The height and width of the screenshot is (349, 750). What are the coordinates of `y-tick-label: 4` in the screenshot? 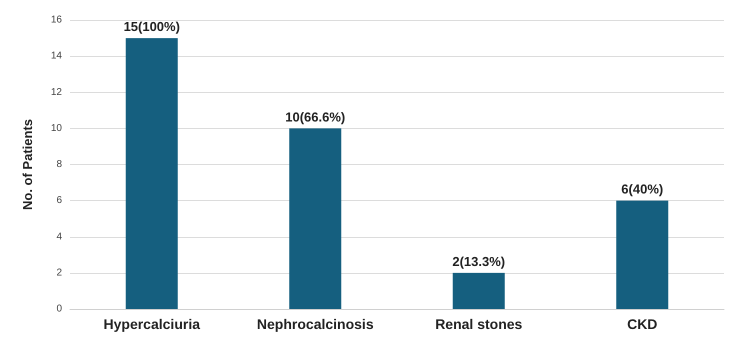 It's located at (59, 236).